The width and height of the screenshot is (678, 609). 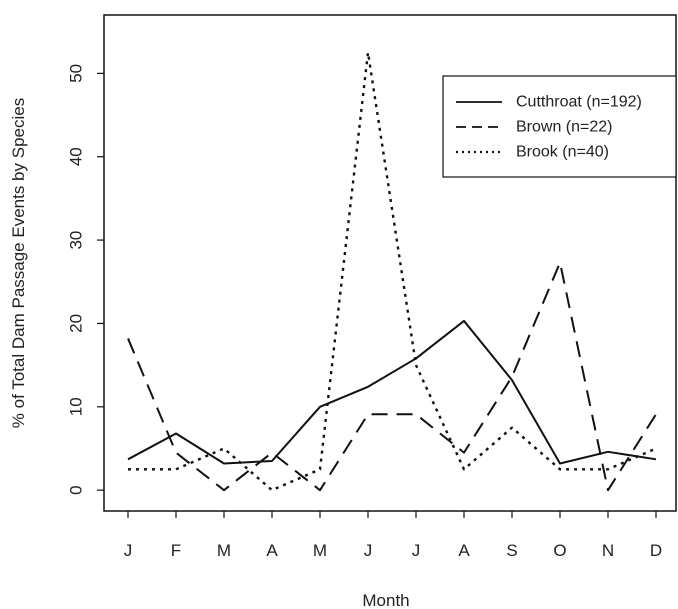 What do you see at coordinates (76, 323) in the screenshot?
I see `y-tick-label: 20` at bounding box center [76, 323].